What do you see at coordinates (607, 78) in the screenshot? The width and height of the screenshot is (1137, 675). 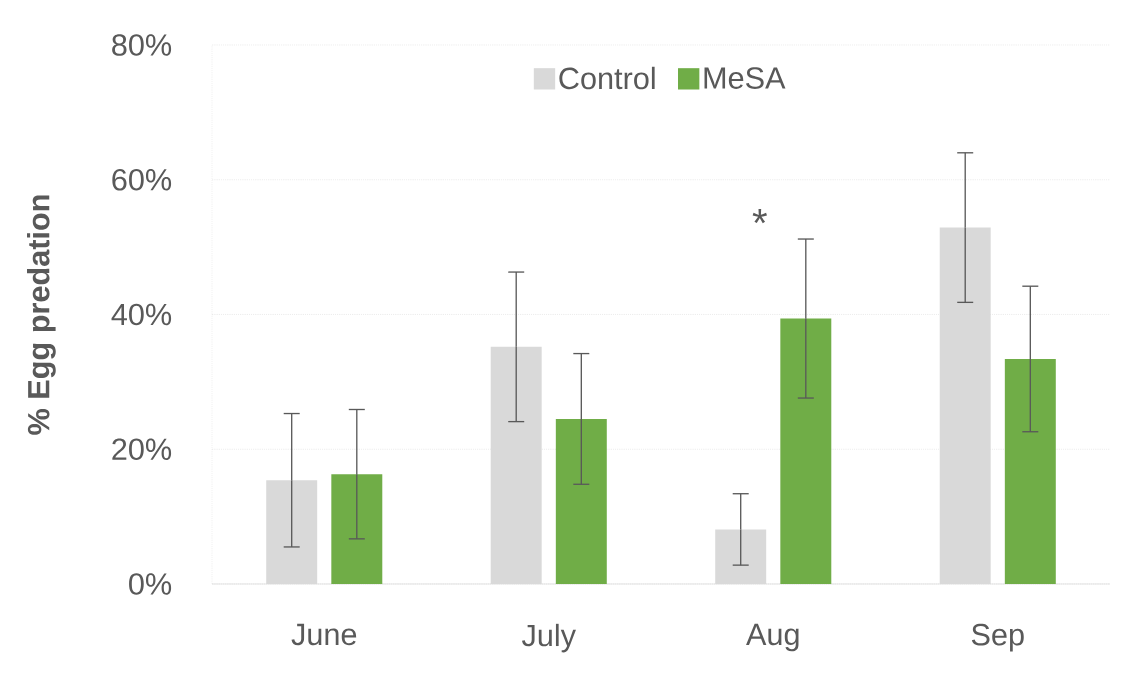 I see `legend-label: Control` at bounding box center [607, 78].